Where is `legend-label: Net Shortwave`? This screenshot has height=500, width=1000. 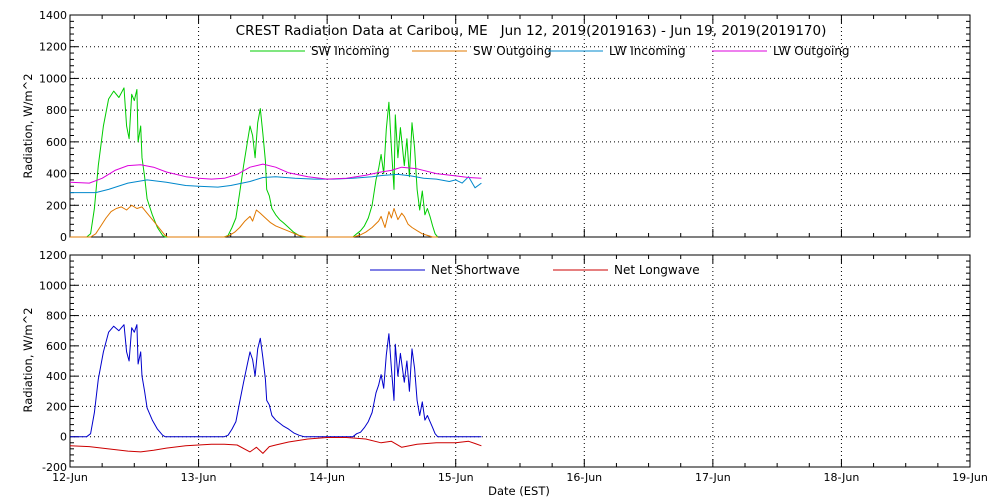
legend-label: Net Shortwave is located at coordinates (475, 270).